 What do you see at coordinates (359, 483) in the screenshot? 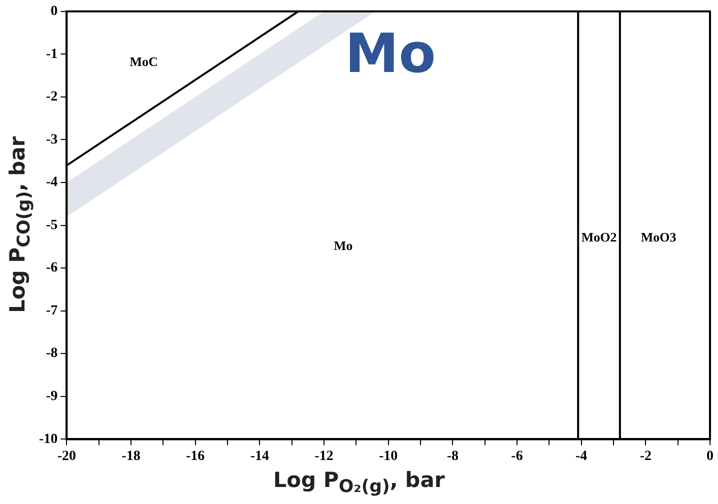
I see `x-axis-title: Log P$_{O₂(g)}$, bar` at bounding box center [359, 483].